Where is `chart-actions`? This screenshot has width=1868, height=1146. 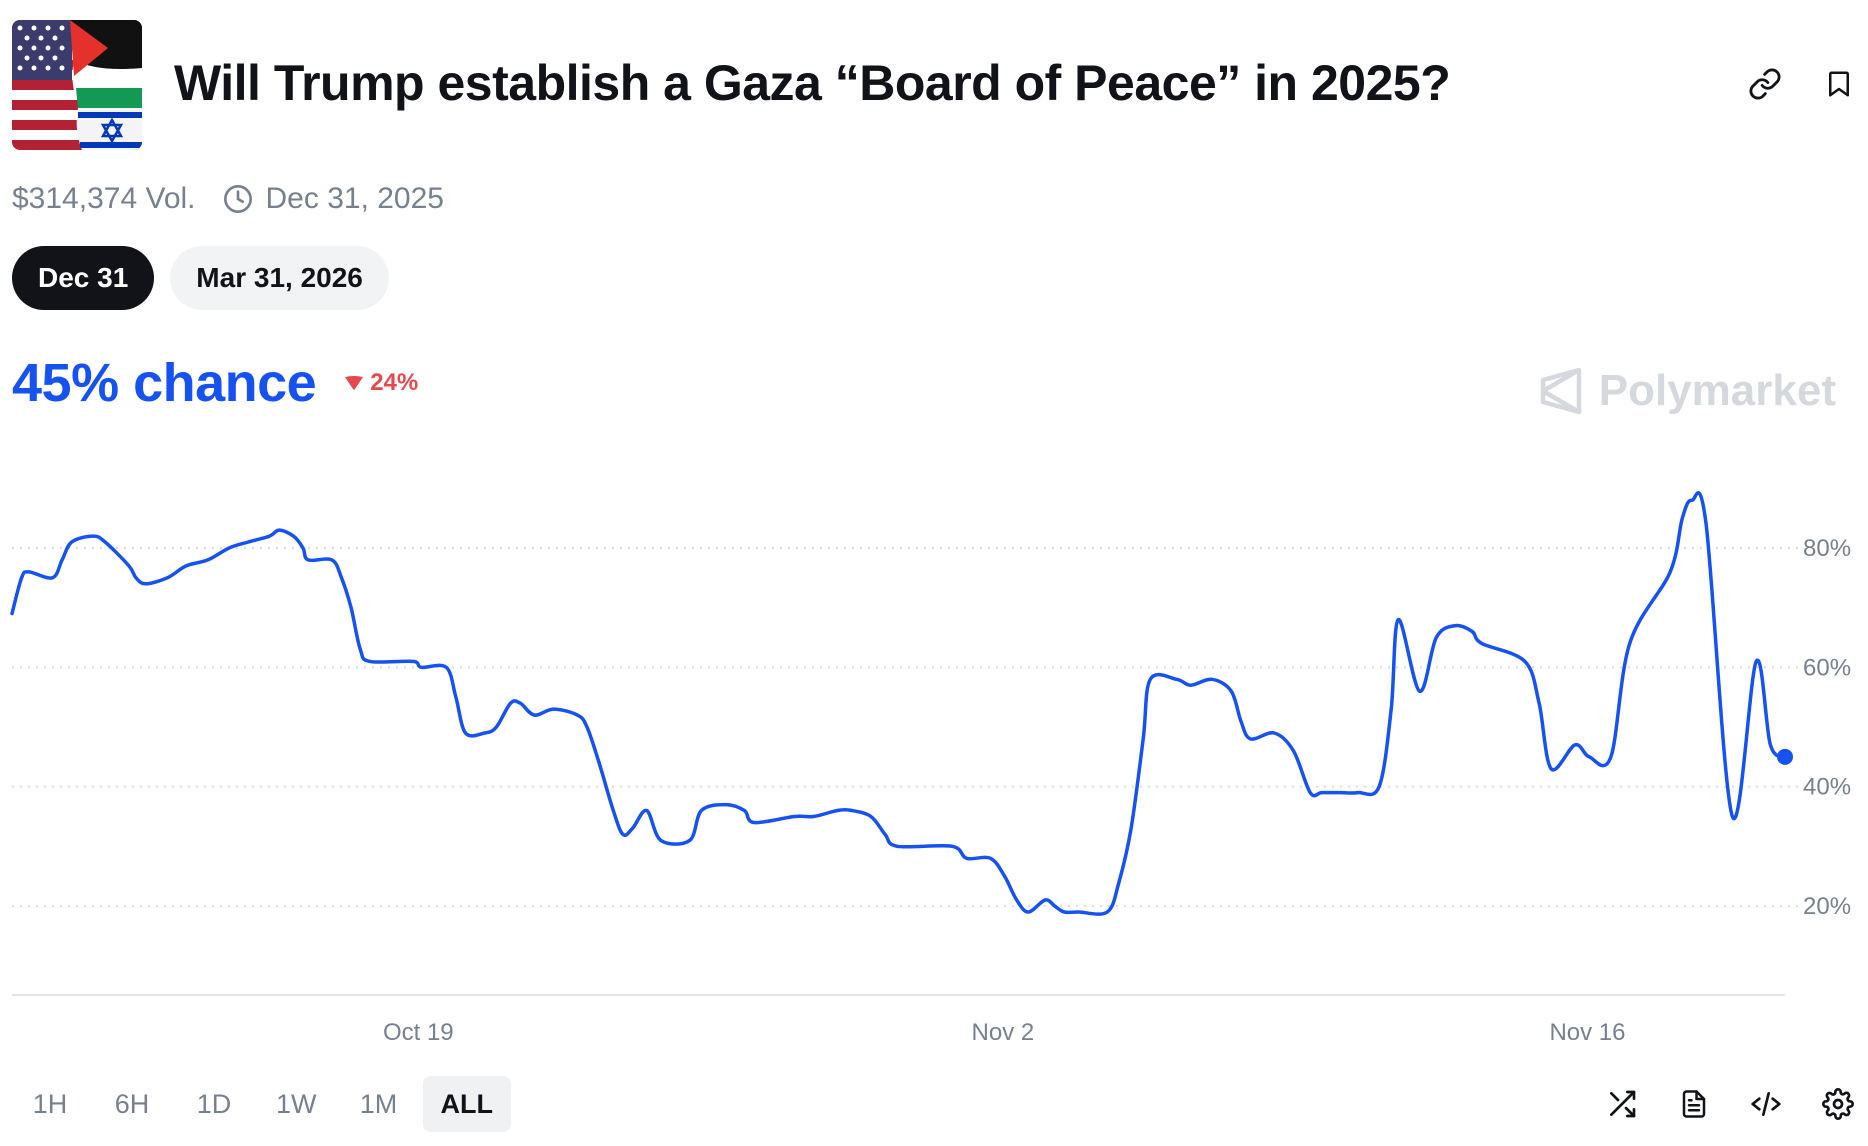
chart-actions is located at coordinates (1730, 1104).